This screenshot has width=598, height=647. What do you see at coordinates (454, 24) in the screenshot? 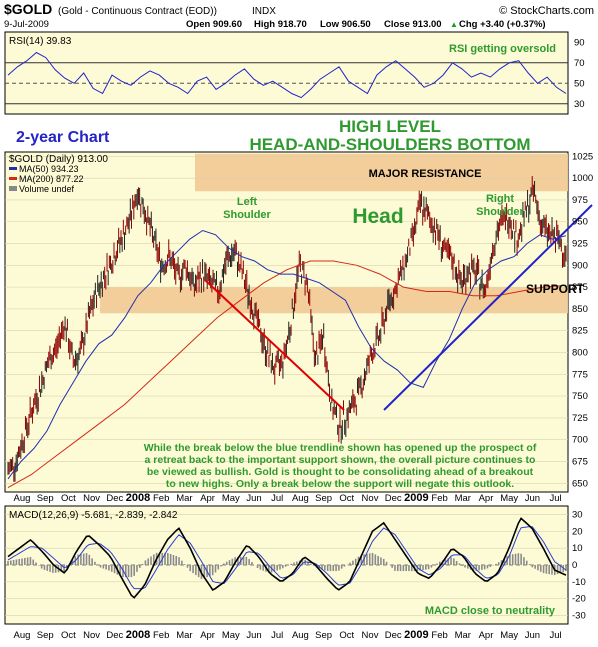
I see `change-arrow-icon: ▲` at bounding box center [454, 24].